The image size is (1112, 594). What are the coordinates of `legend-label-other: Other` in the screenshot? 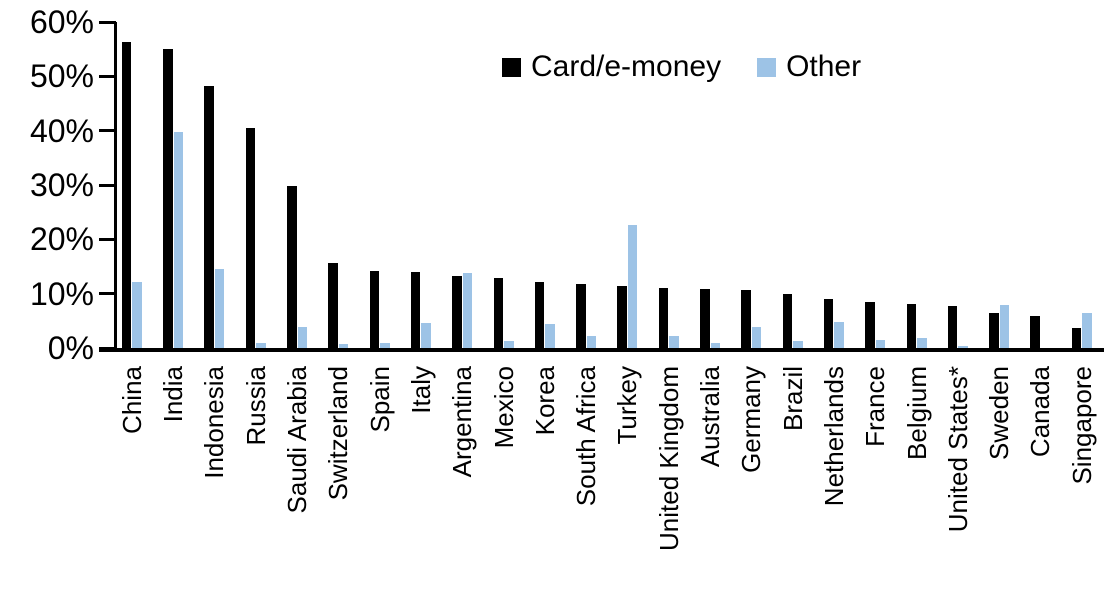 It's located at (824, 66).